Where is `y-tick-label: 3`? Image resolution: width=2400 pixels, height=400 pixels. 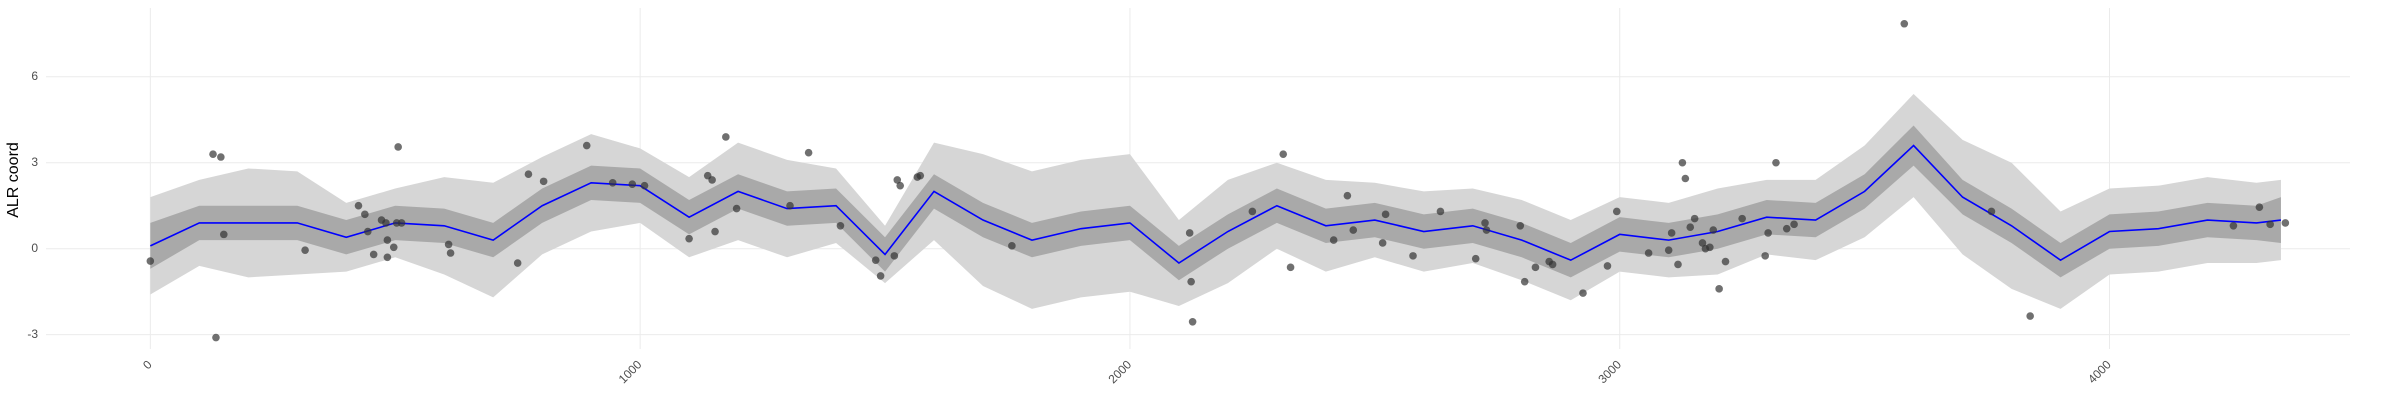 y-tick-label: 3 is located at coordinates (34, 162).